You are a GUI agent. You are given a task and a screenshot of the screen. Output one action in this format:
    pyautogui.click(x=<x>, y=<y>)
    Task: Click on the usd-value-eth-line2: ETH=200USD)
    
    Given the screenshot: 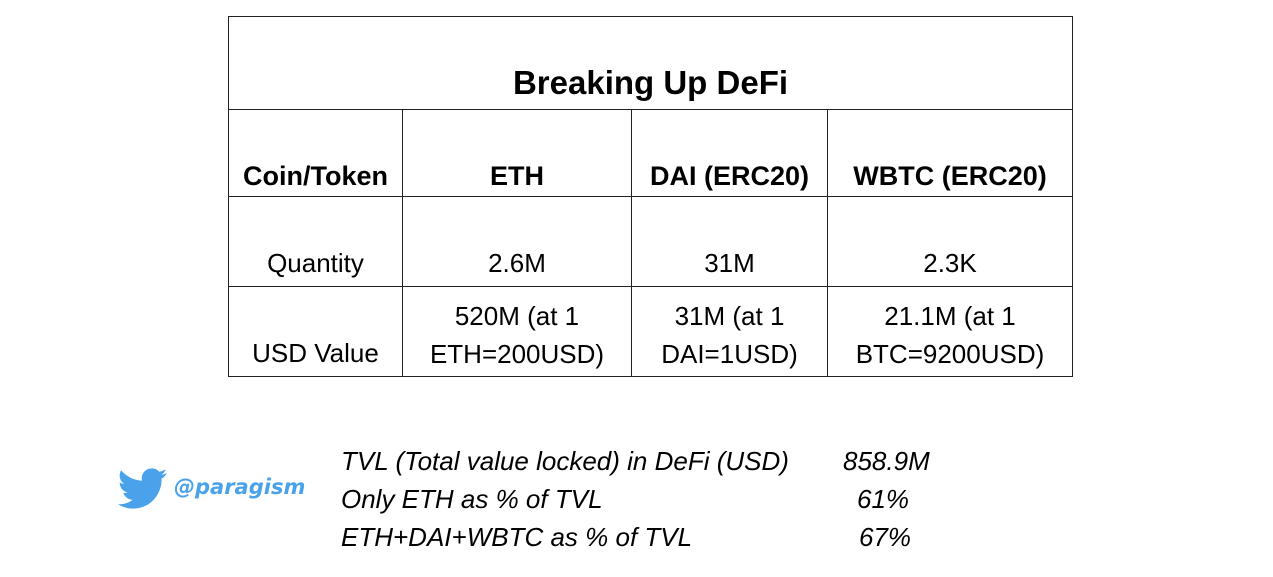 What is the action you would take?
    pyautogui.click(x=517, y=354)
    